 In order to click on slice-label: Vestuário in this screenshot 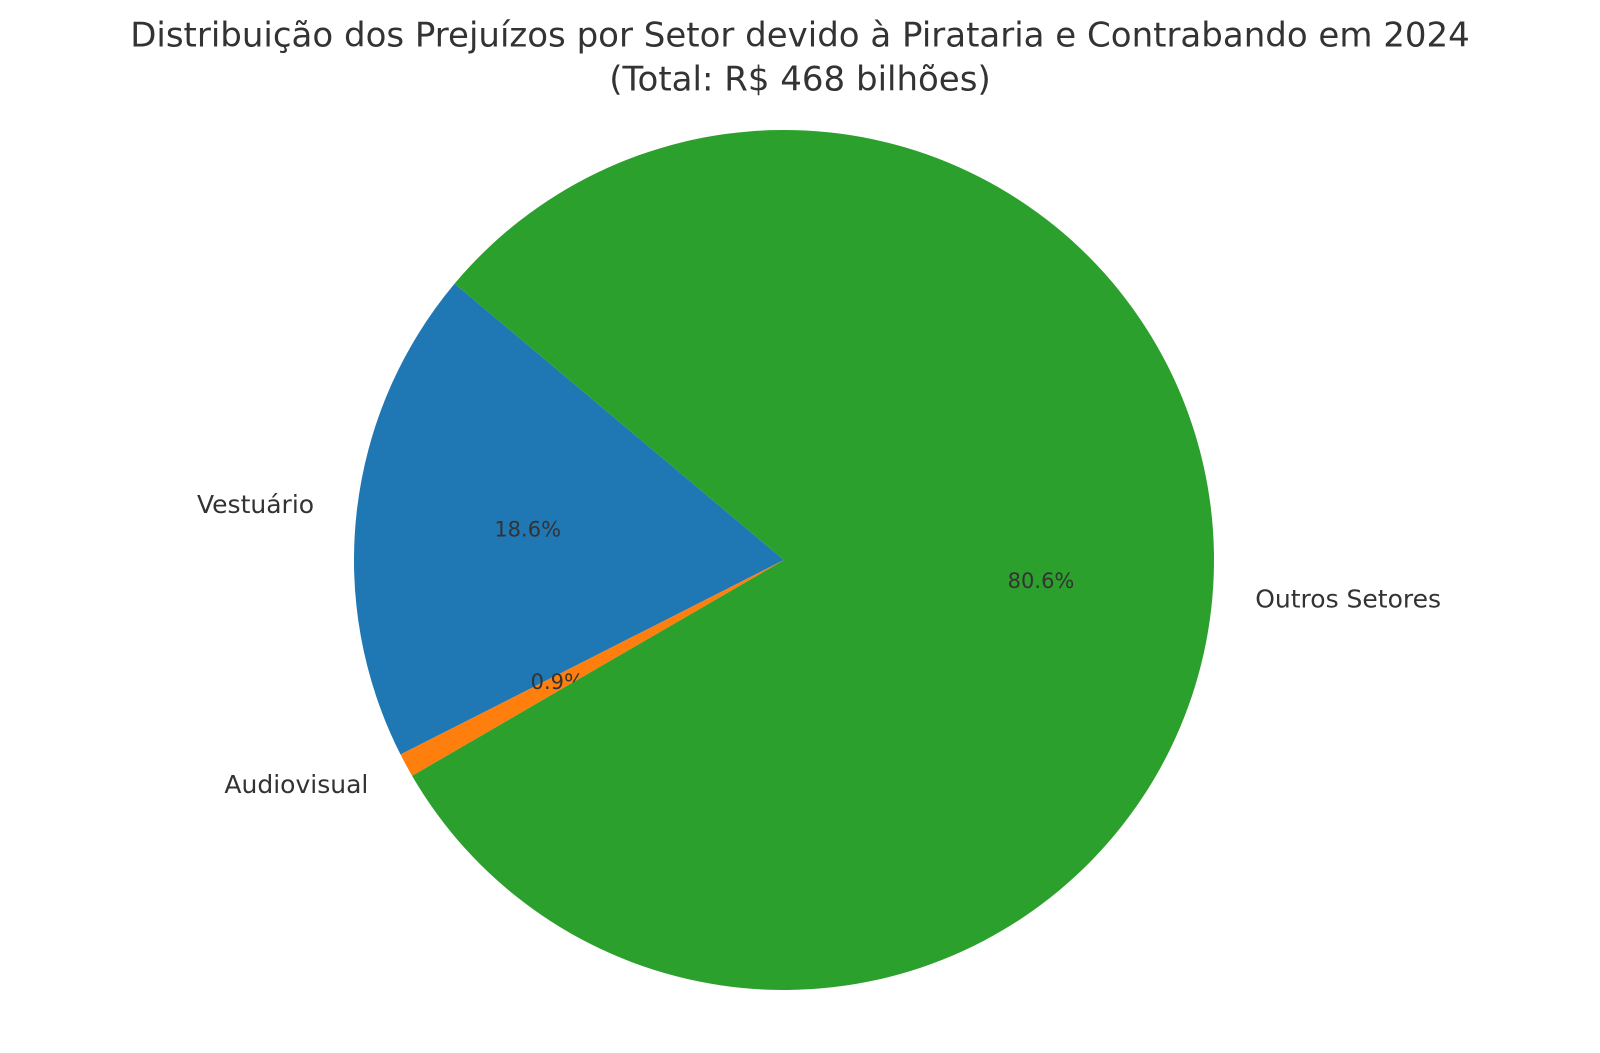, I will do `click(255, 504)`.